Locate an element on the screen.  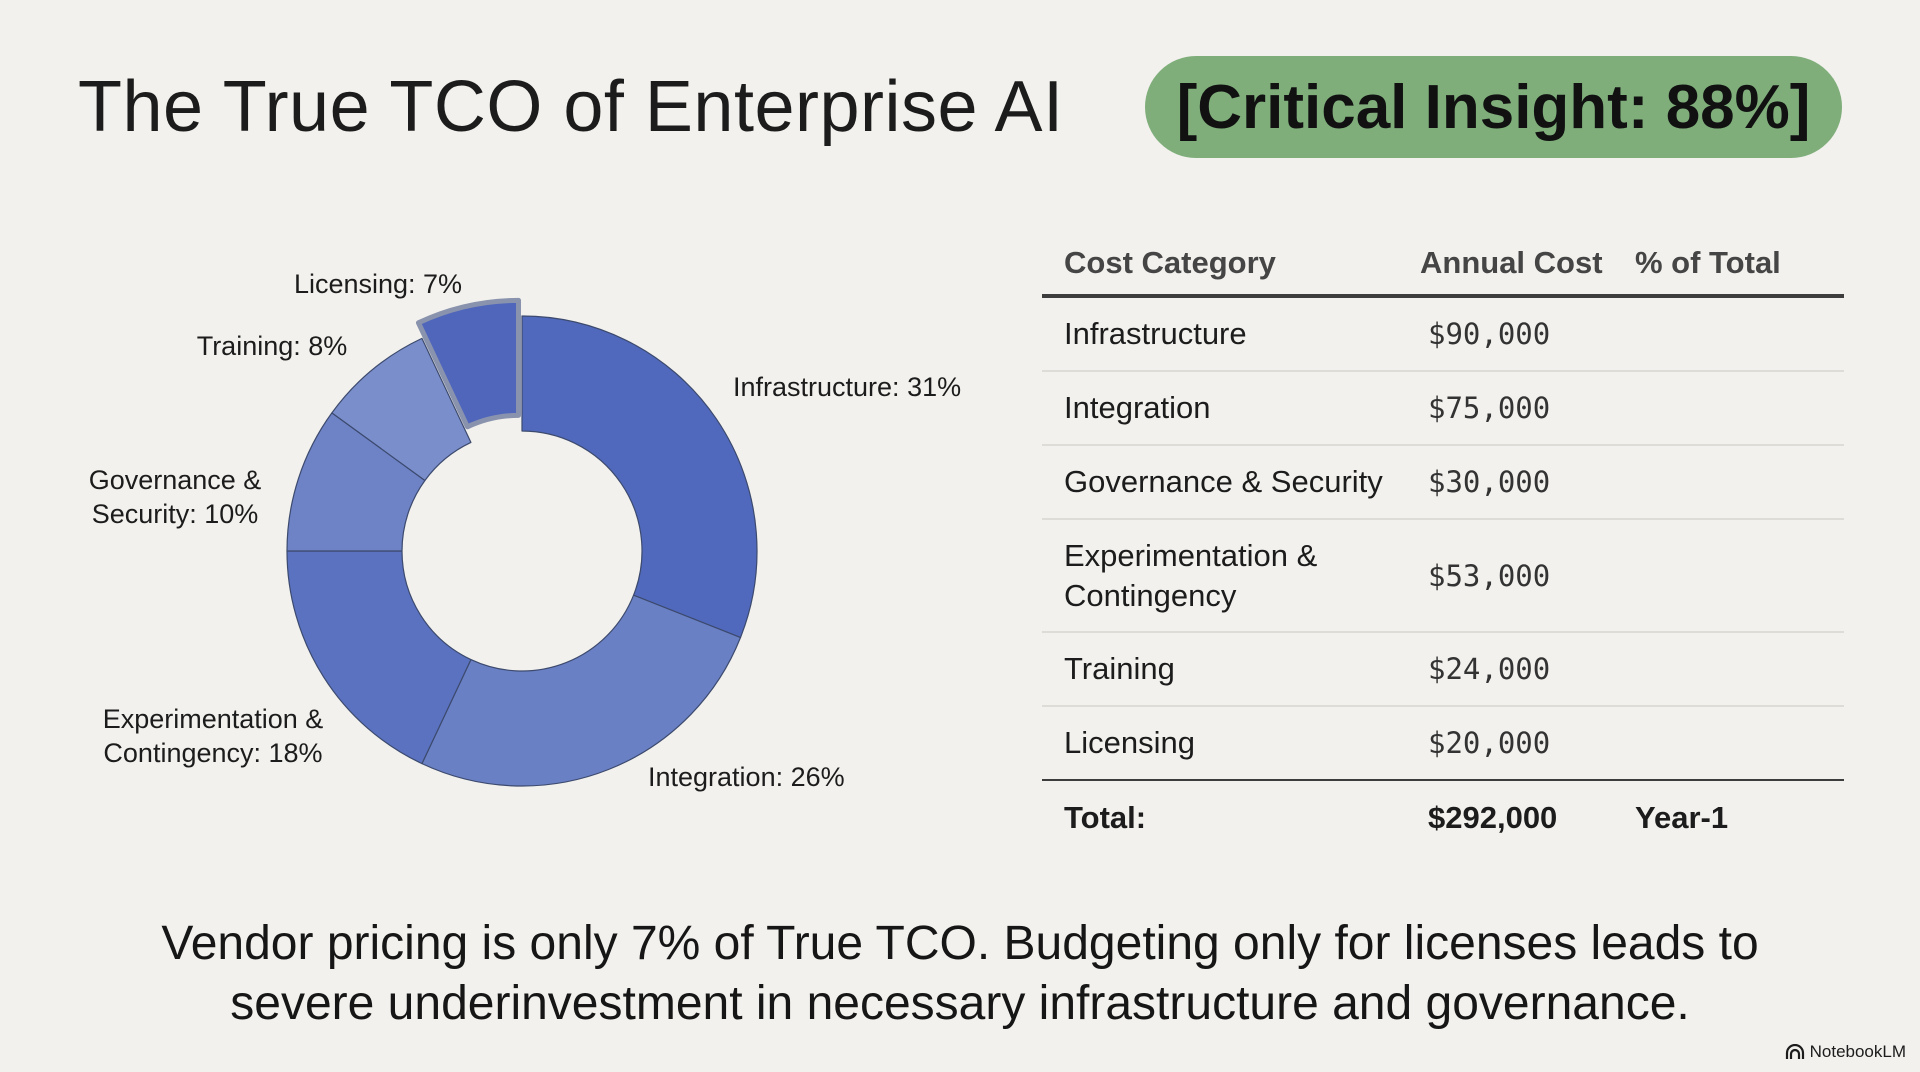
insight-badge-label: [Critical Insight: 88%] is located at coordinates (1493, 107).